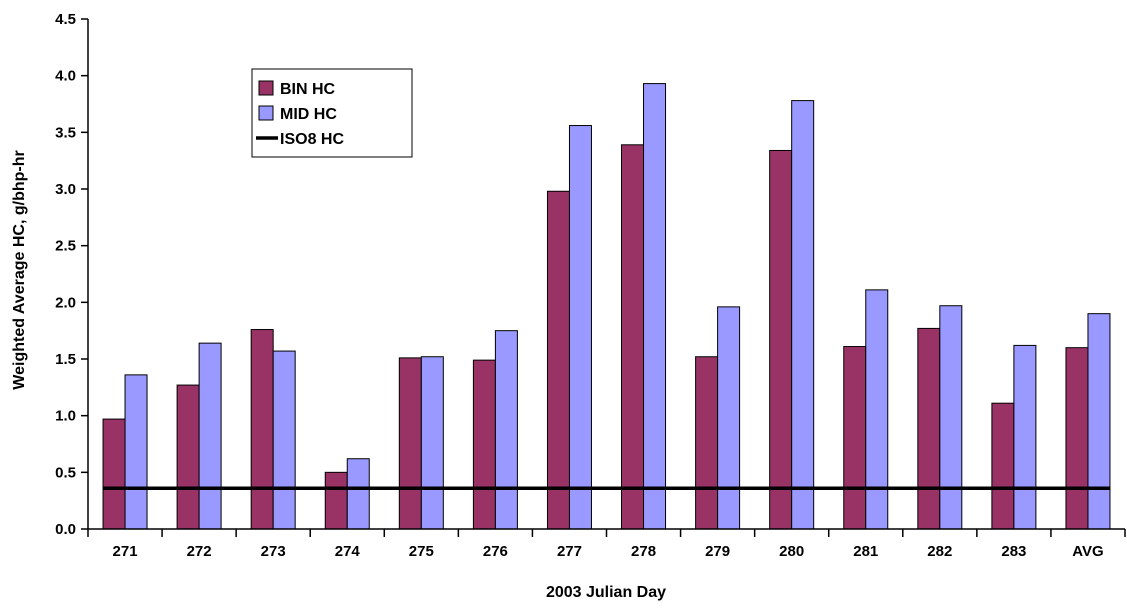 The width and height of the screenshot is (1127, 609). What do you see at coordinates (939, 551) in the screenshot?
I see `x-tick-label-282: 282` at bounding box center [939, 551].